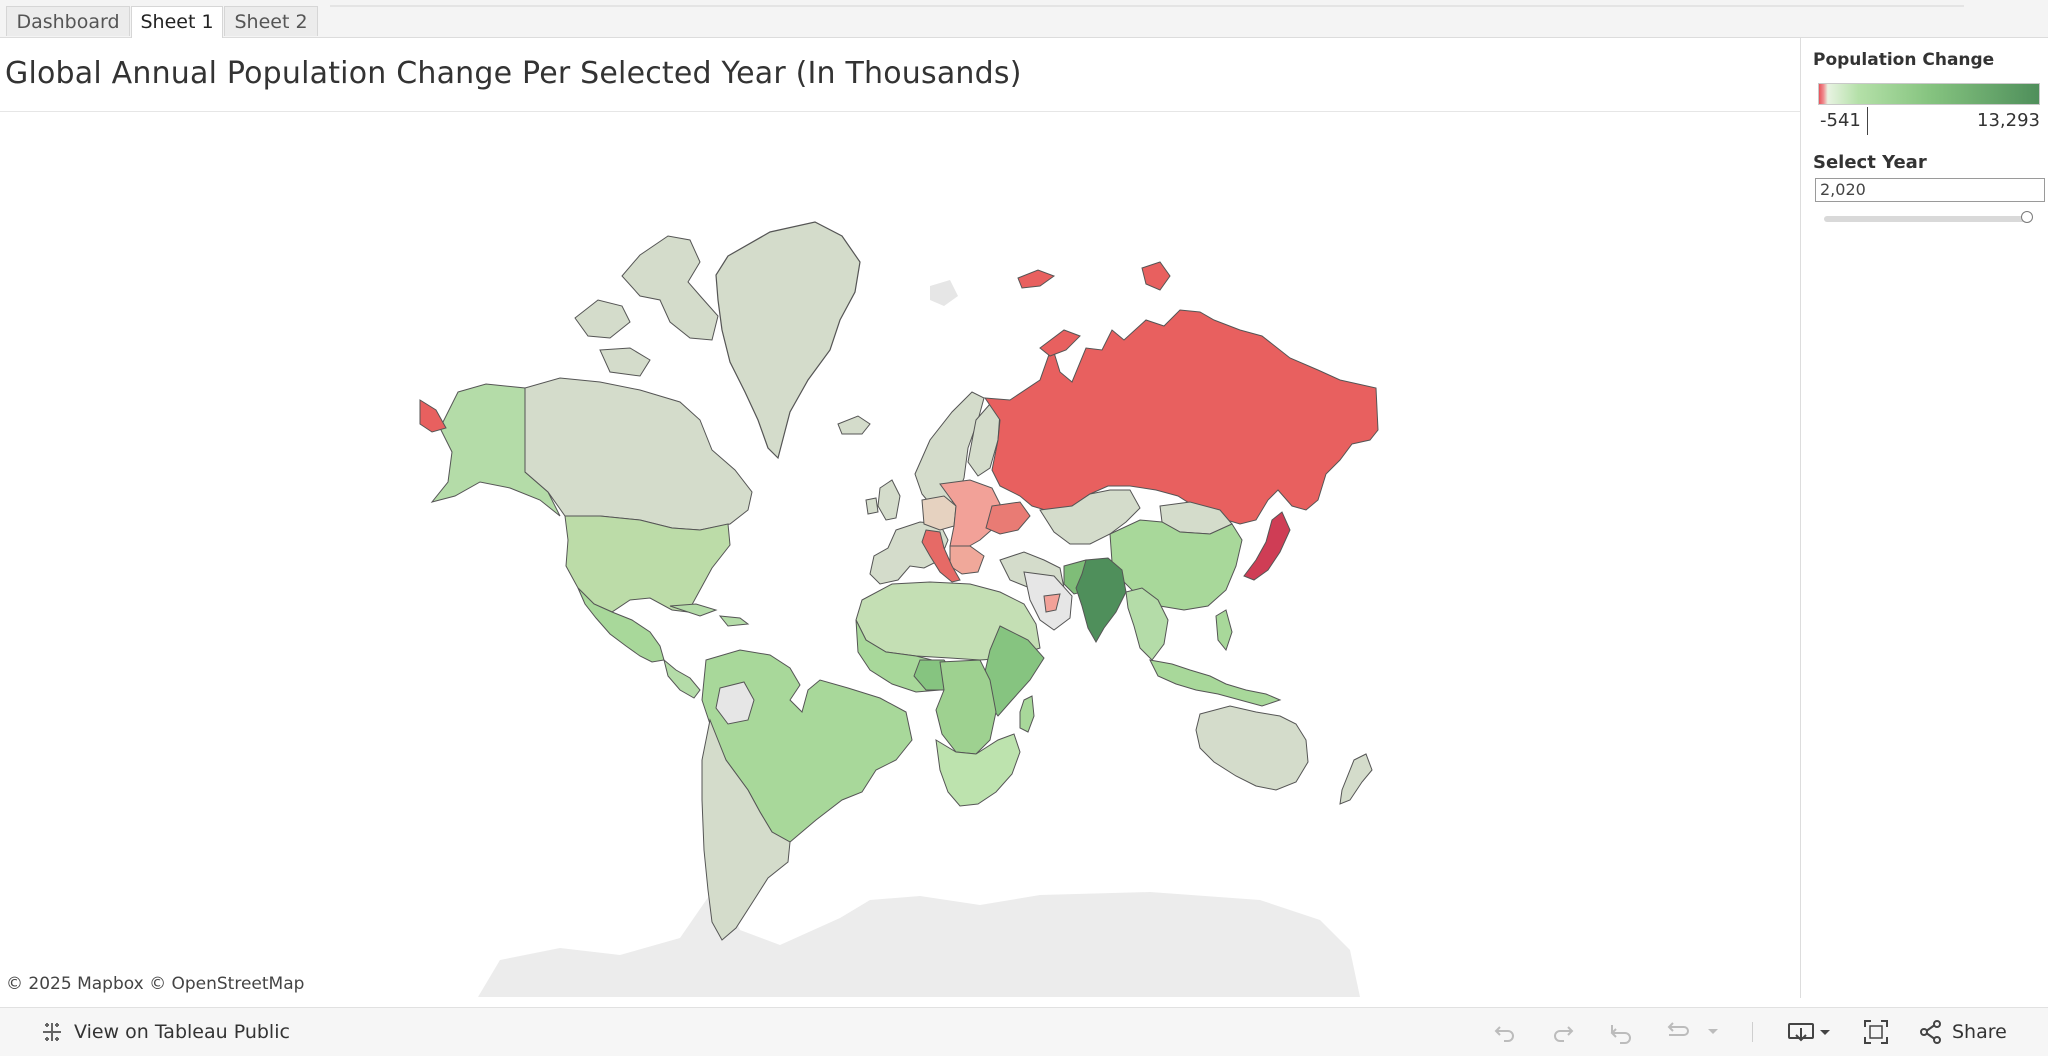 This screenshot has width=2048, height=1056. What do you see at coordinates (2008, 120) in the screenshot?
I see `legend-max-label: 13,293` at bounding box center [2008, 120].